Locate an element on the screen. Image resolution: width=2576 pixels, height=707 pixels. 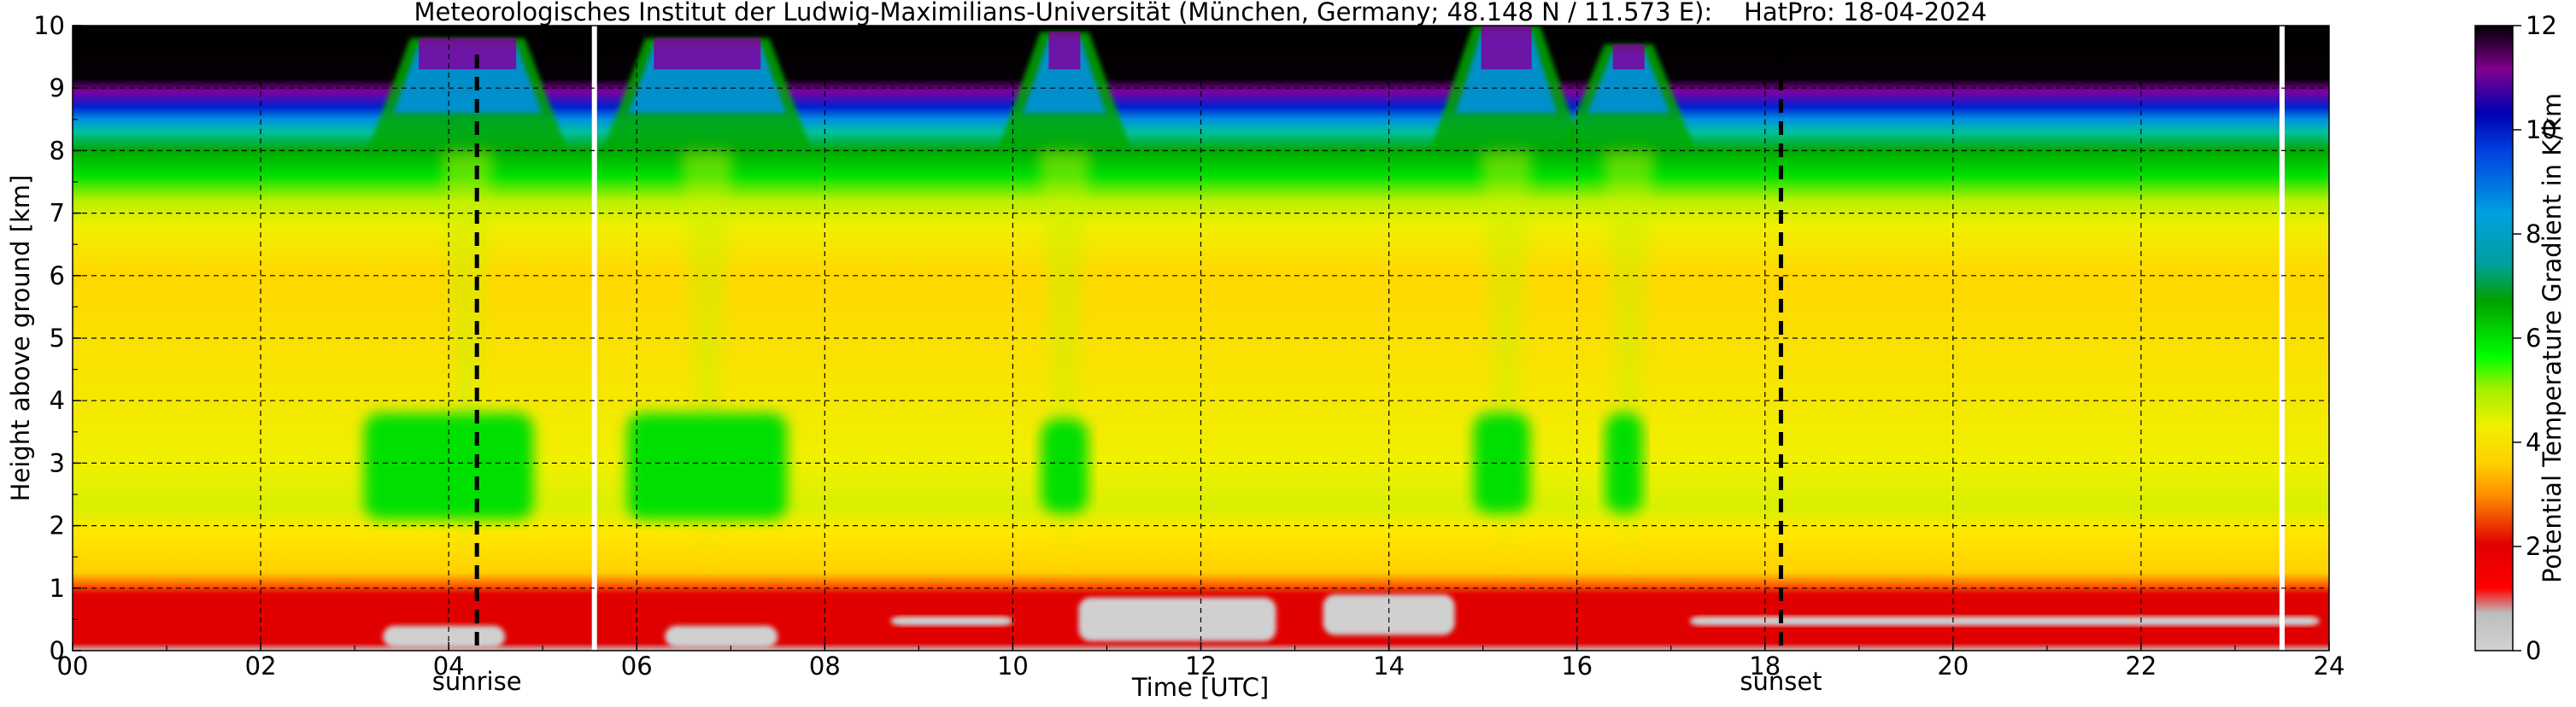
x-tick-label: 06 is located at coordinates (637, 666).